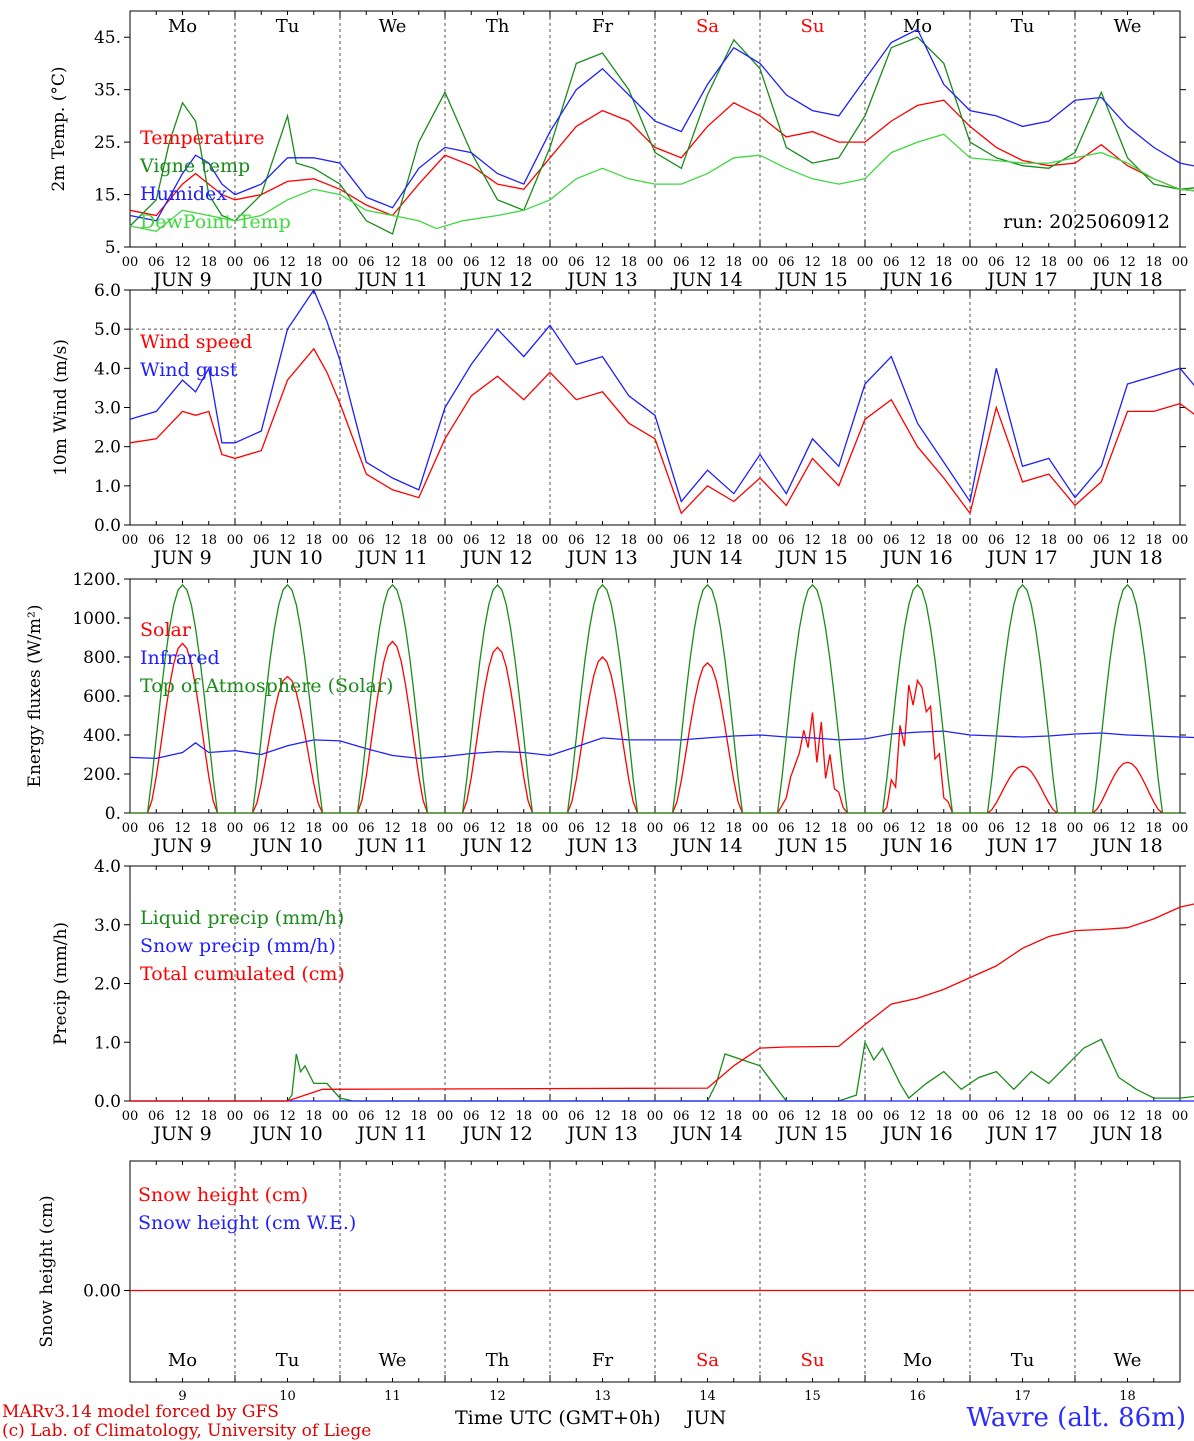 The width and height of the screenshot is (1194, 1441). I want to click on series-line-wind-gust, so click(661, 396).